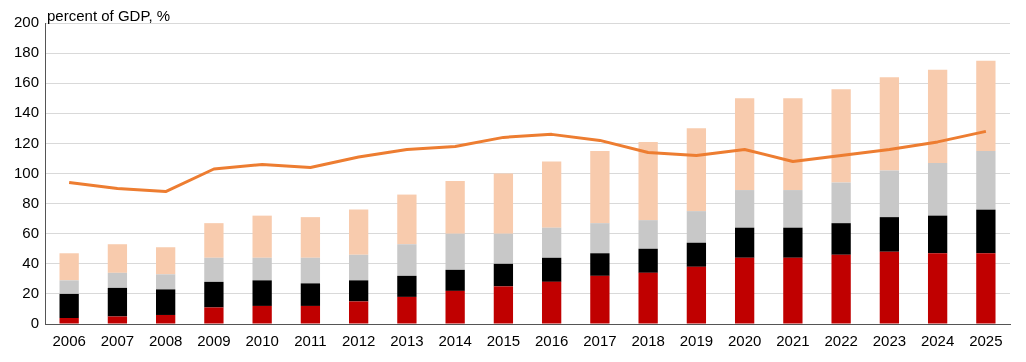 The height and width of the screenshot is (362, 1026). I want to click on y-tick-label: 0, so click(35, 323).